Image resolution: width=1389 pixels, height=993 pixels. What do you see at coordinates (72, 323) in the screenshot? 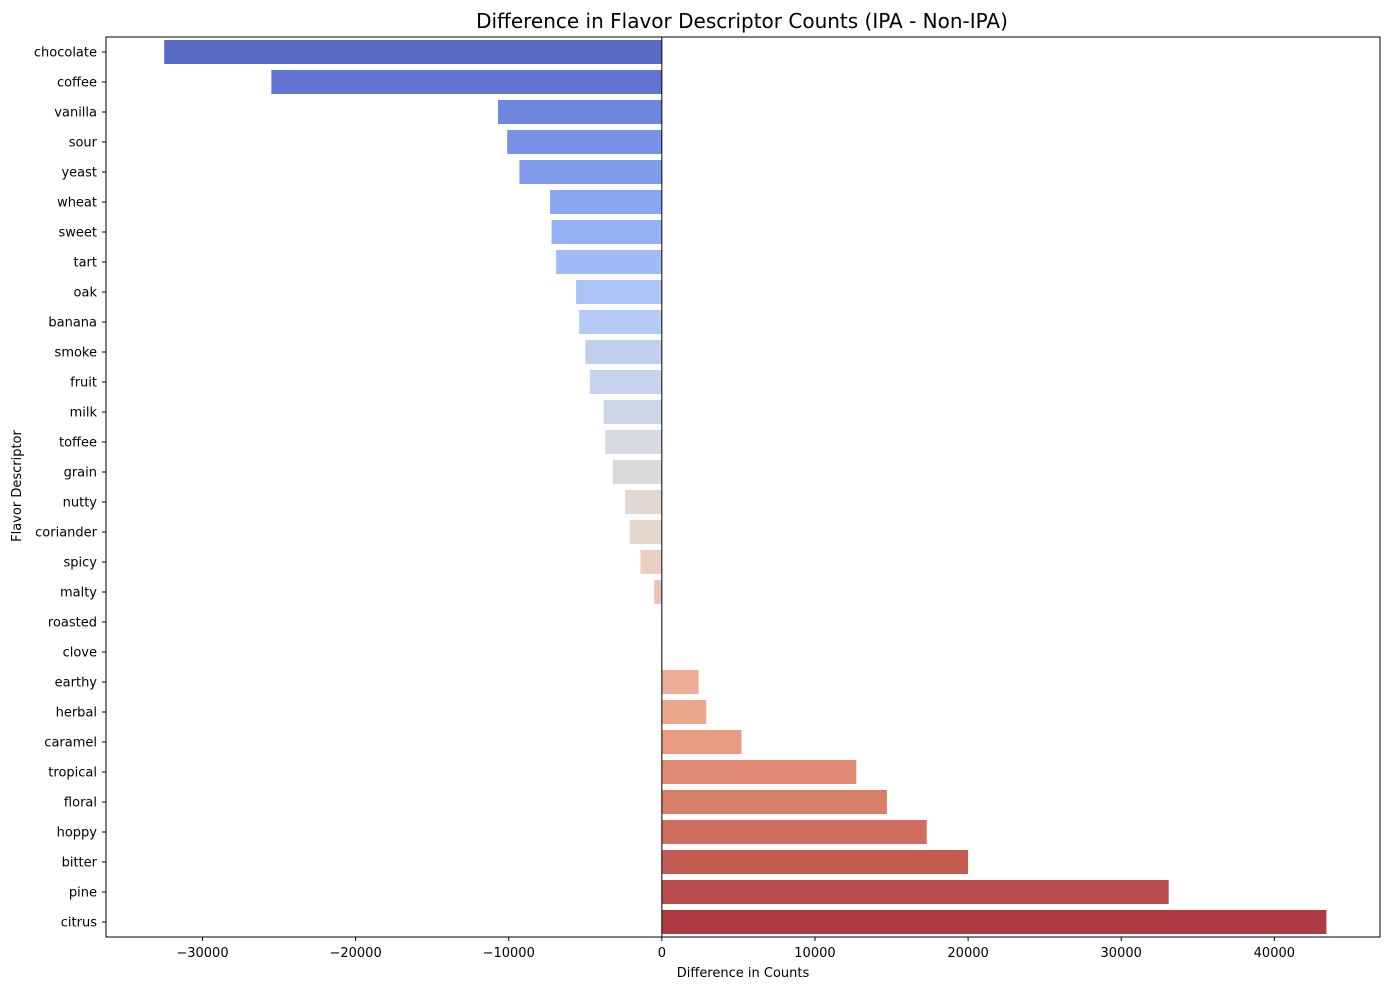
I see `y-tick-label: banana` at bounding box center [72, 323].